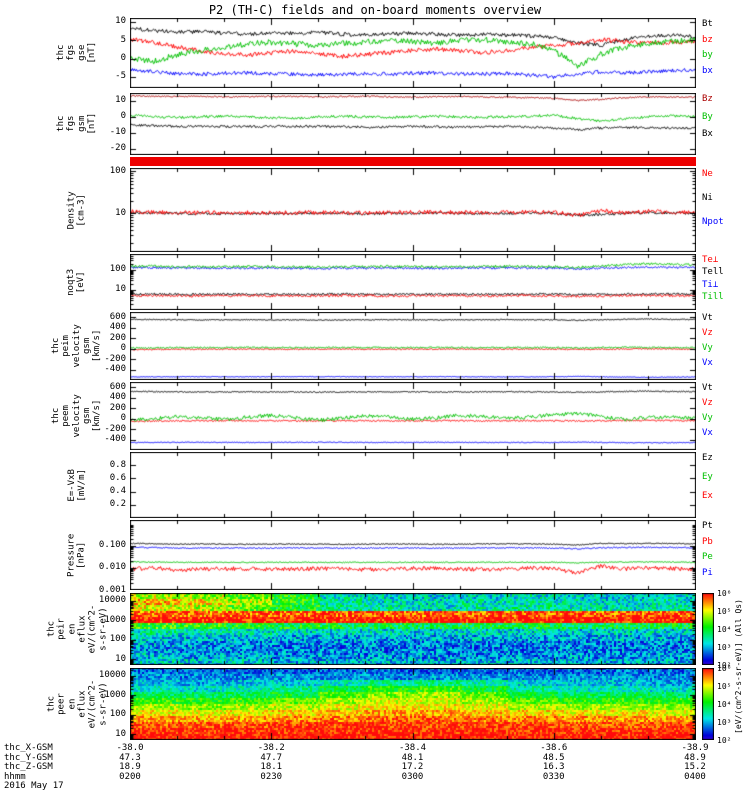  I want to click on axis-value-thc_X-GSM-4: -38.9, so click(695, 748).